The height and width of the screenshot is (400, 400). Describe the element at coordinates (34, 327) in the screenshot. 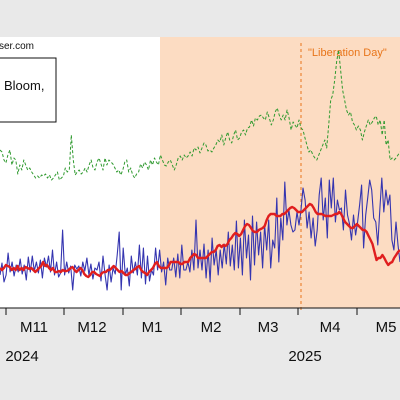

I see `x-tick-label-m11: M11` at that location.